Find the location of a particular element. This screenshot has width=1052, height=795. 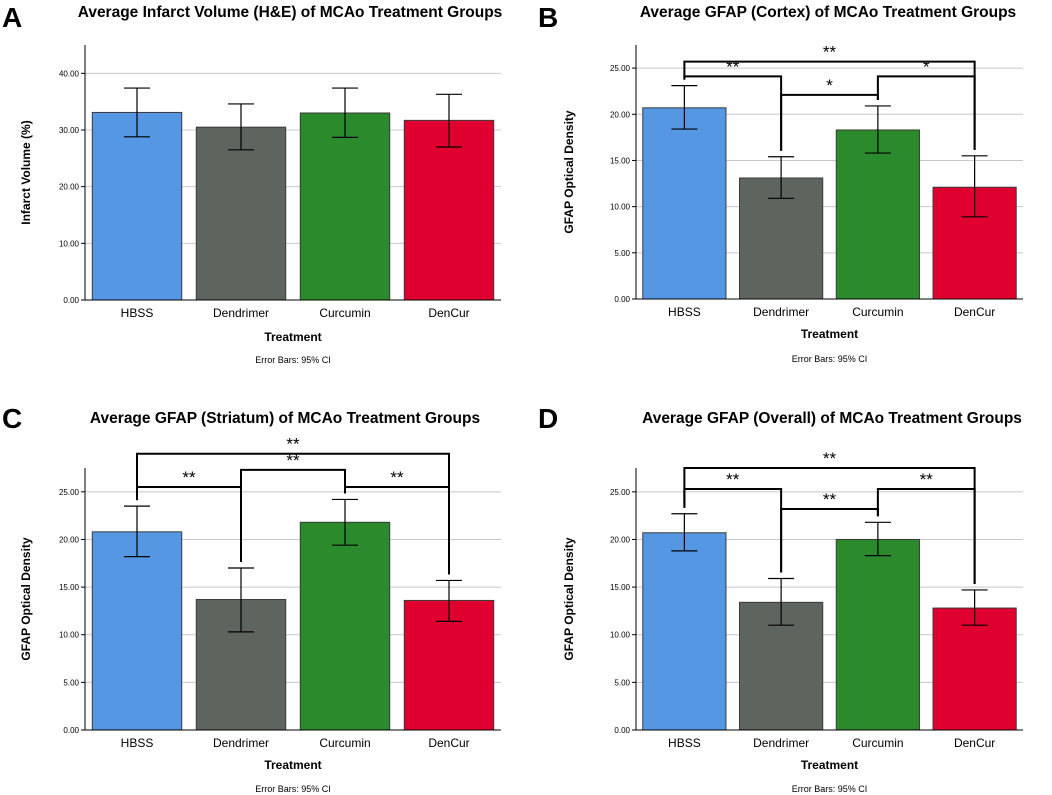

panel-letter: B is located at coordinates (548, 17).